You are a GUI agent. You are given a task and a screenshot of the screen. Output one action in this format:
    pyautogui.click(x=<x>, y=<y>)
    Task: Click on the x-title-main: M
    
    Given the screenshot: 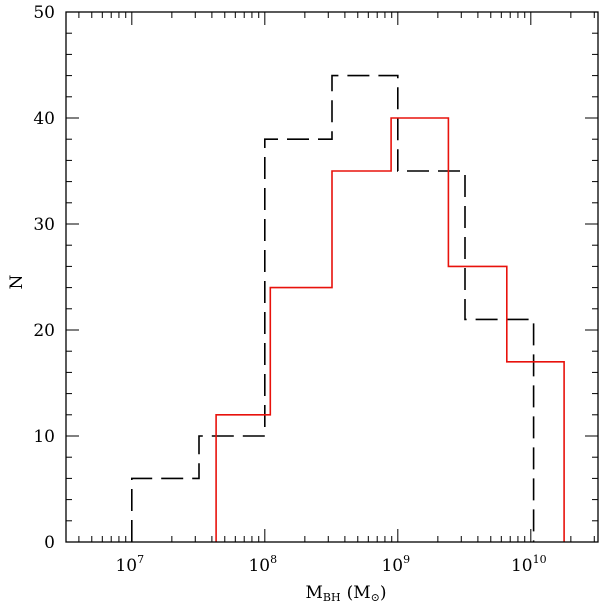 What is the action you would take?
    pyautogui.click(x=313, y=593)
    